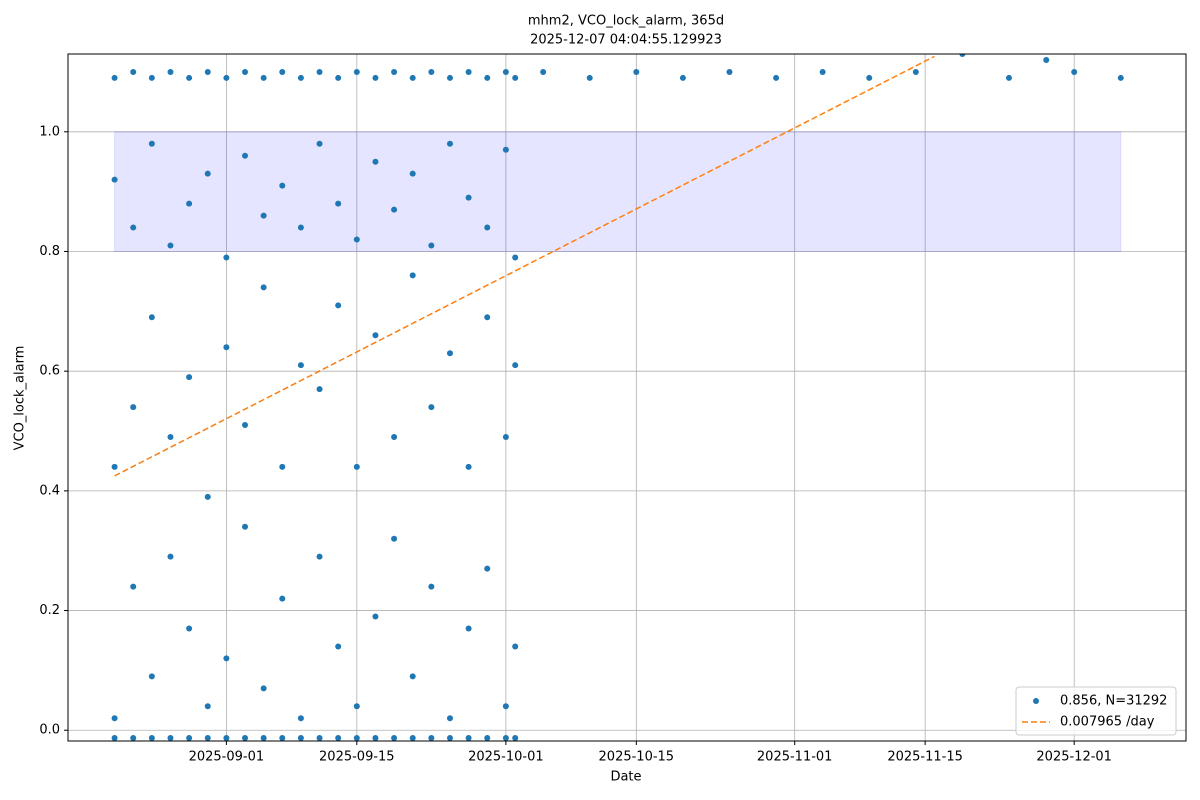 This screenshot has height=800, width=1200. What do you see at coordinates (49, 610) in the screenshot?
I see `y-tick-label: 0.2` at bounding box center [49, 610].